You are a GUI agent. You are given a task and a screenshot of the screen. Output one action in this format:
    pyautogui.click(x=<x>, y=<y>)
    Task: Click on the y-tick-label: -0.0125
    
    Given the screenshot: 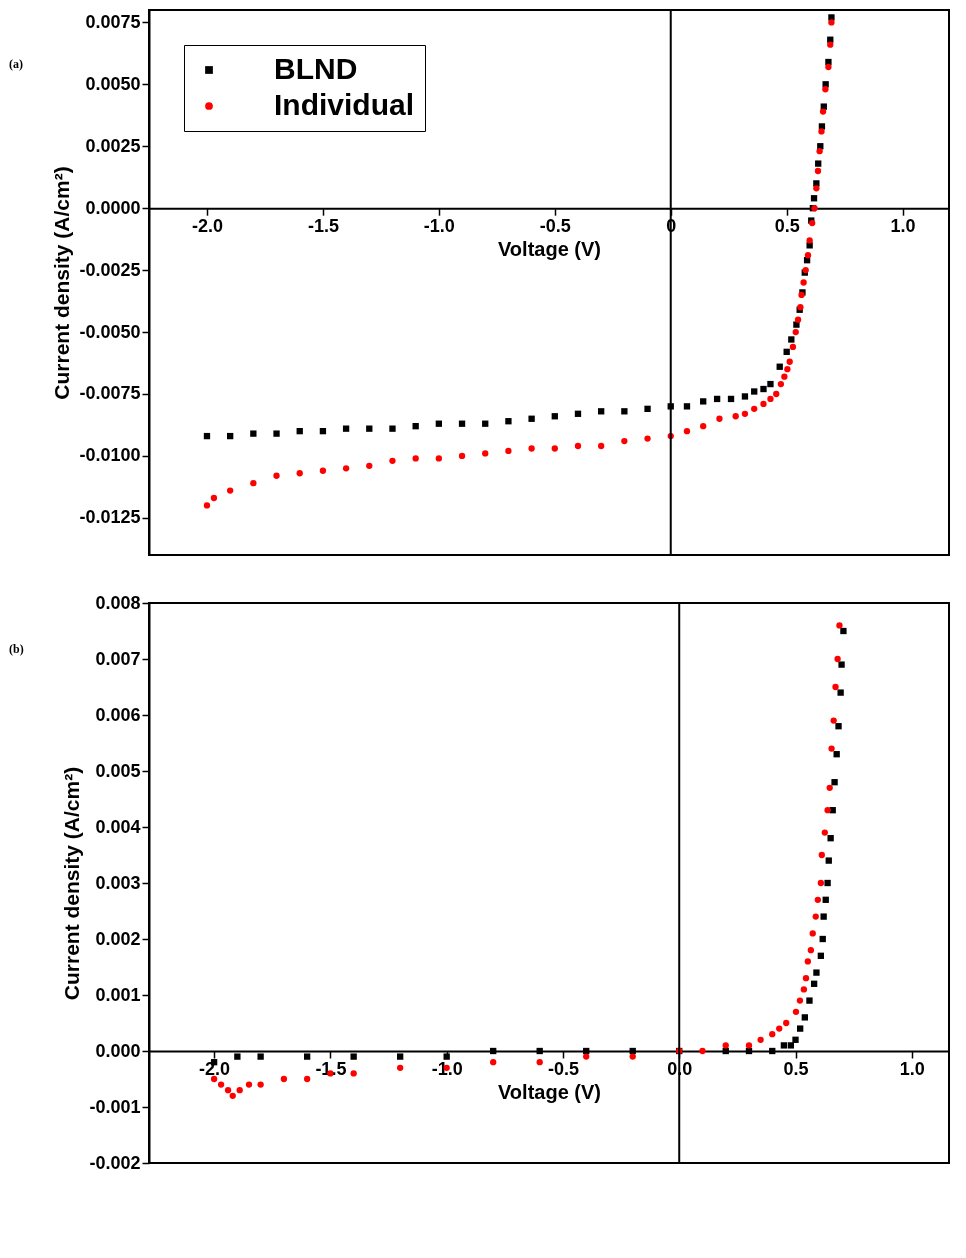 What is the action you would take?
    pyautogui.click(x=110, y=517)
    